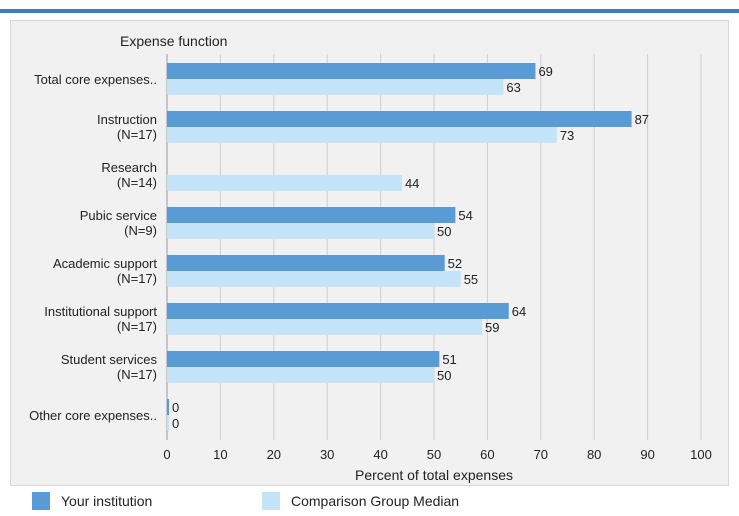 The image size is (739, 516). Describe the element at coordinates (487, 454) in the screenshot. I see `x-tick-label: 60` at that location.